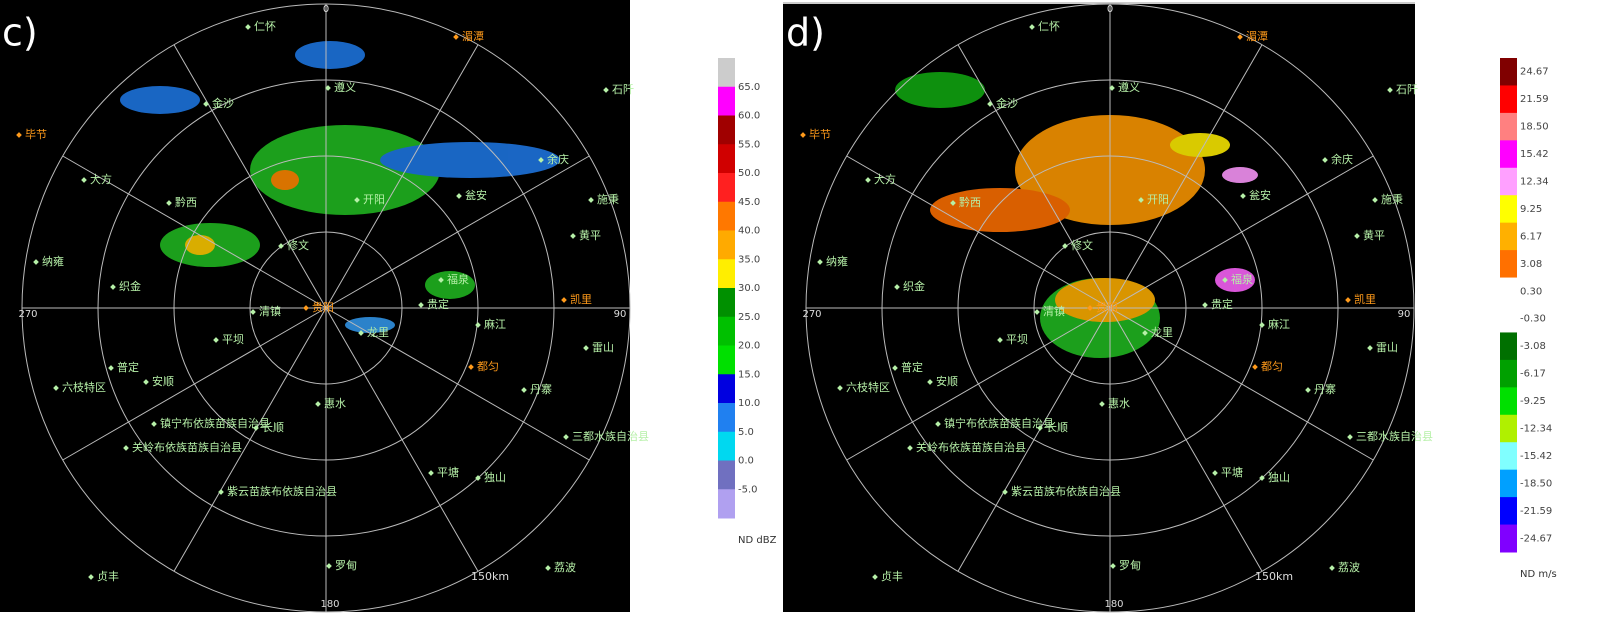  I want to click on city-label: 遵义, so click(345, 87).